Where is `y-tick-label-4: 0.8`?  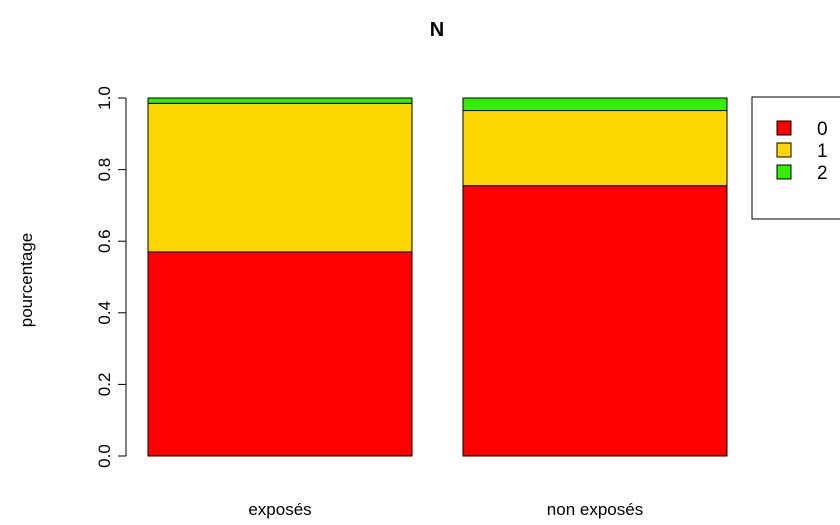
y-tick-label-4: 0.8 is located at coordinates (104, 170).